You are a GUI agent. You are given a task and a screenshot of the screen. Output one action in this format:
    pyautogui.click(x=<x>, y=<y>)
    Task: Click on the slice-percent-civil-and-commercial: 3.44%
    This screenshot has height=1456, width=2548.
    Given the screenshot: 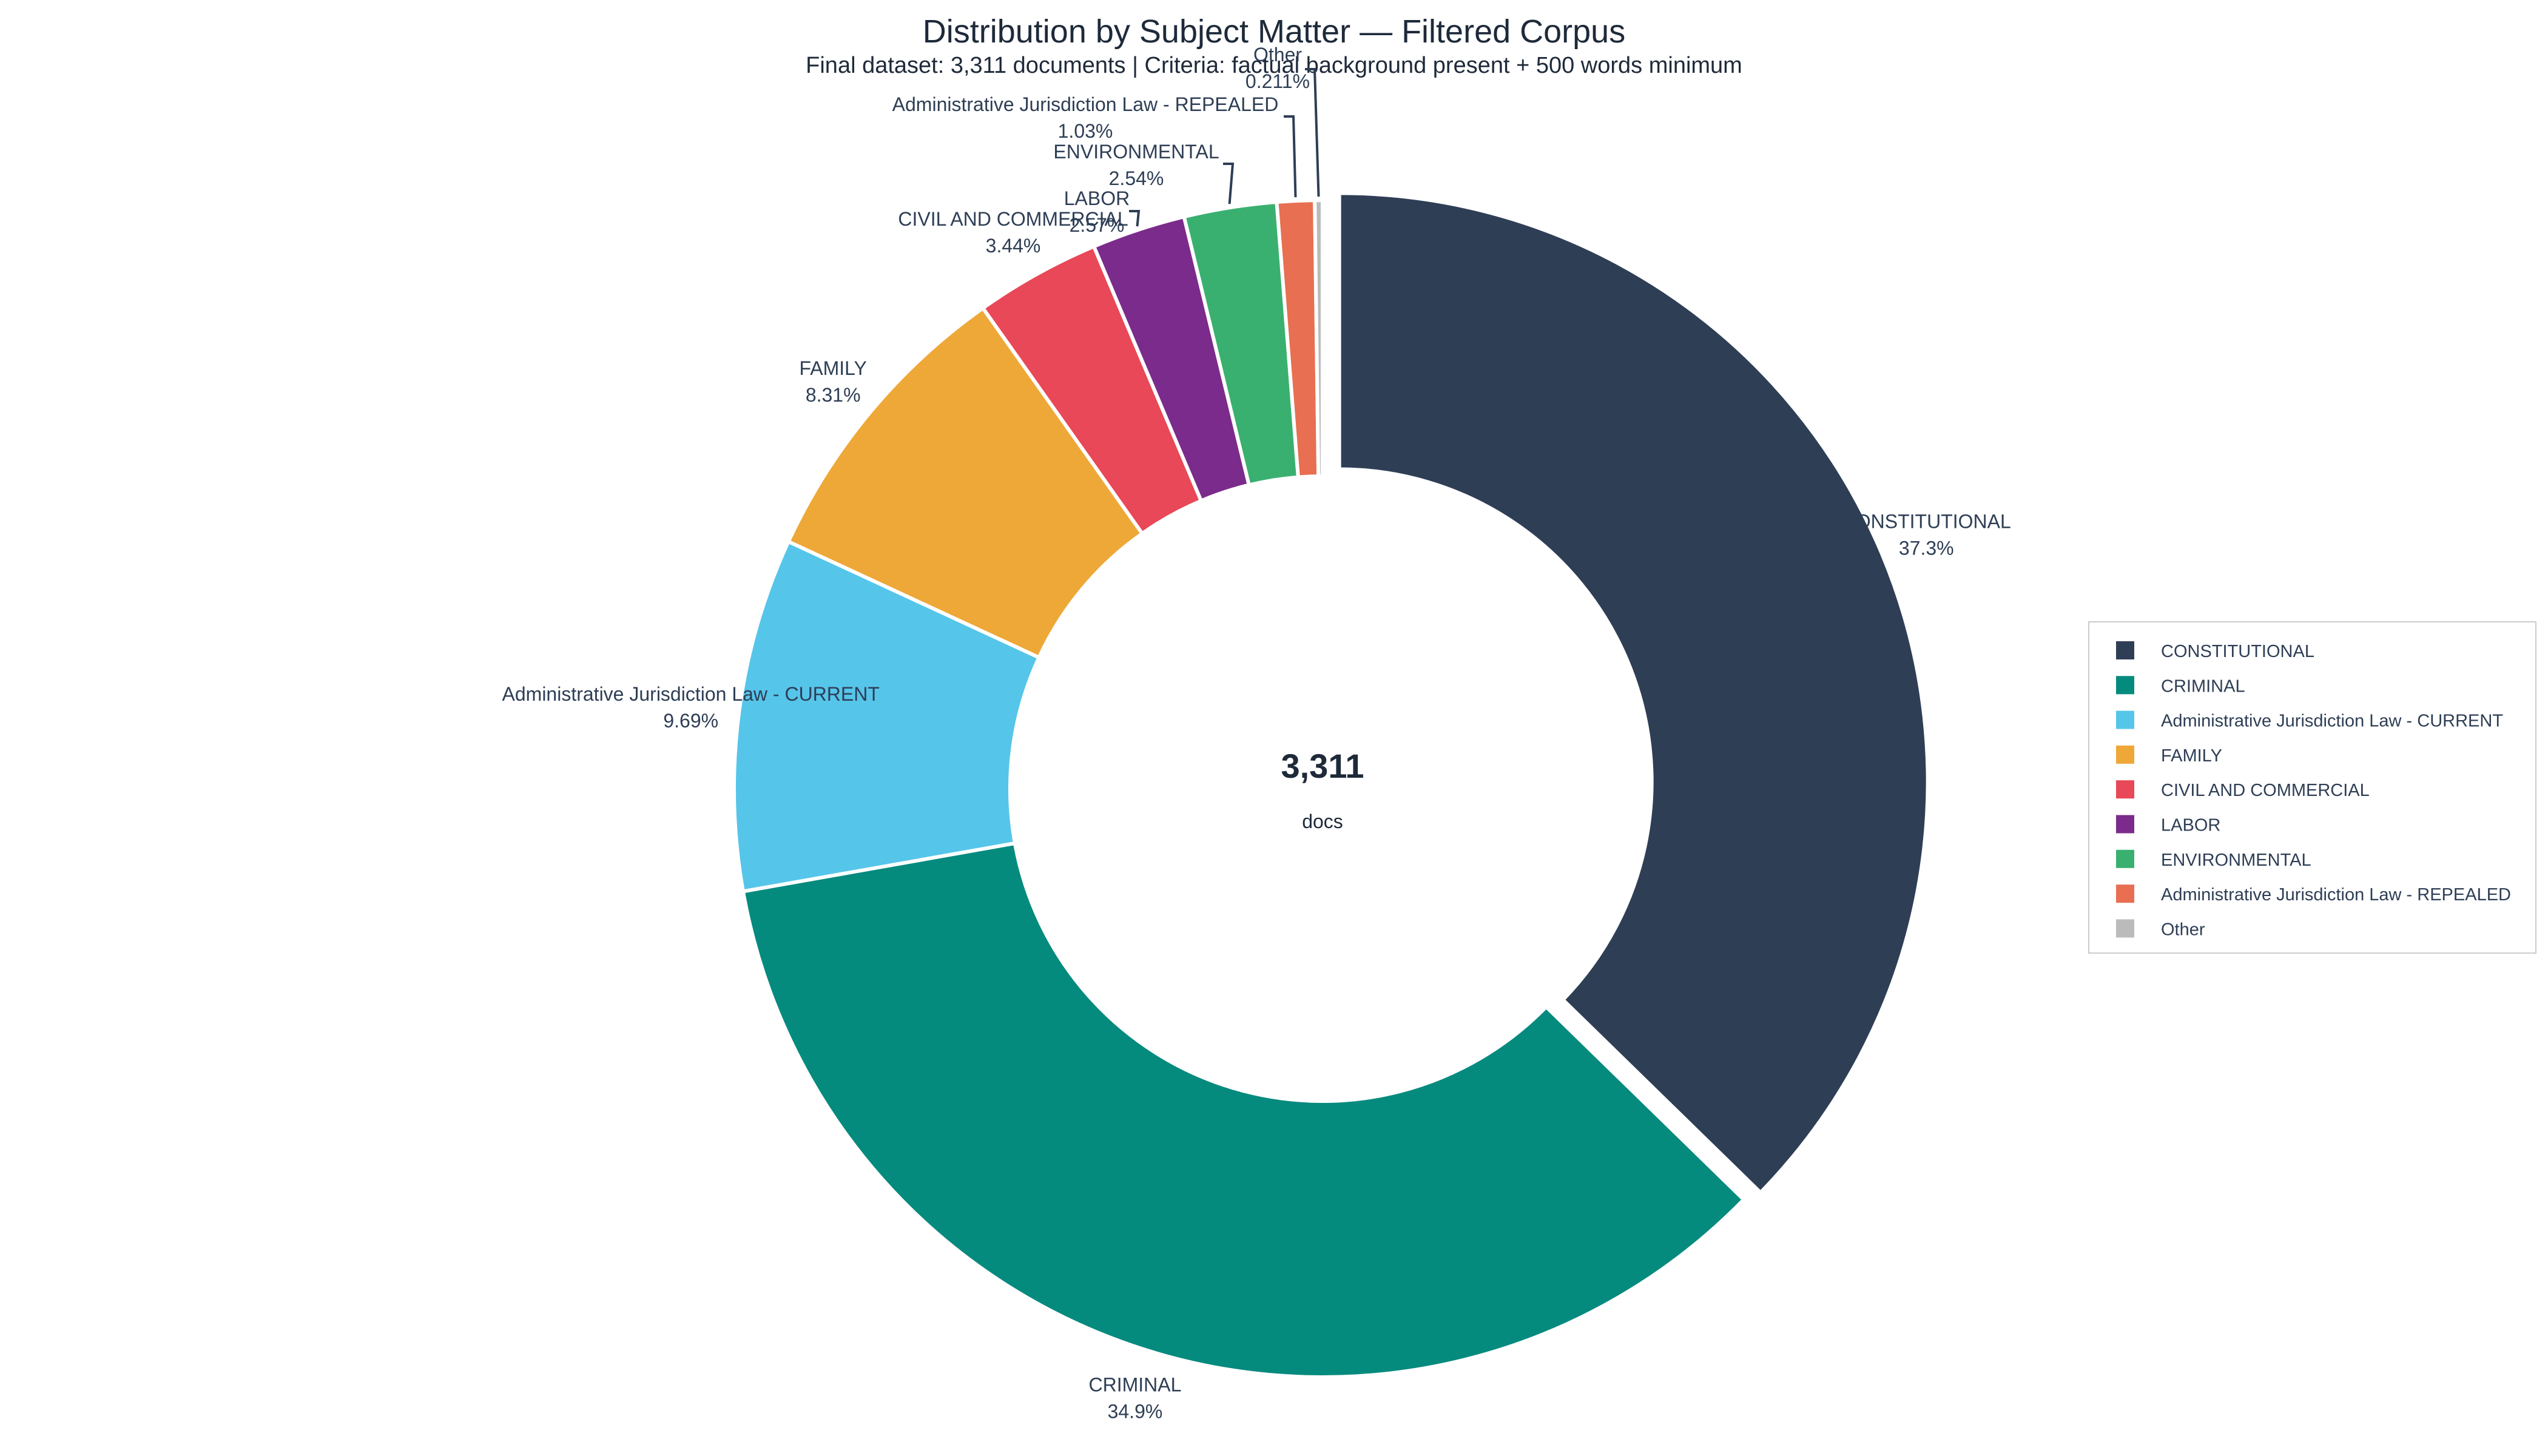 What is the action you would take?
    pyautogui.click(x=1013, y=246)
    